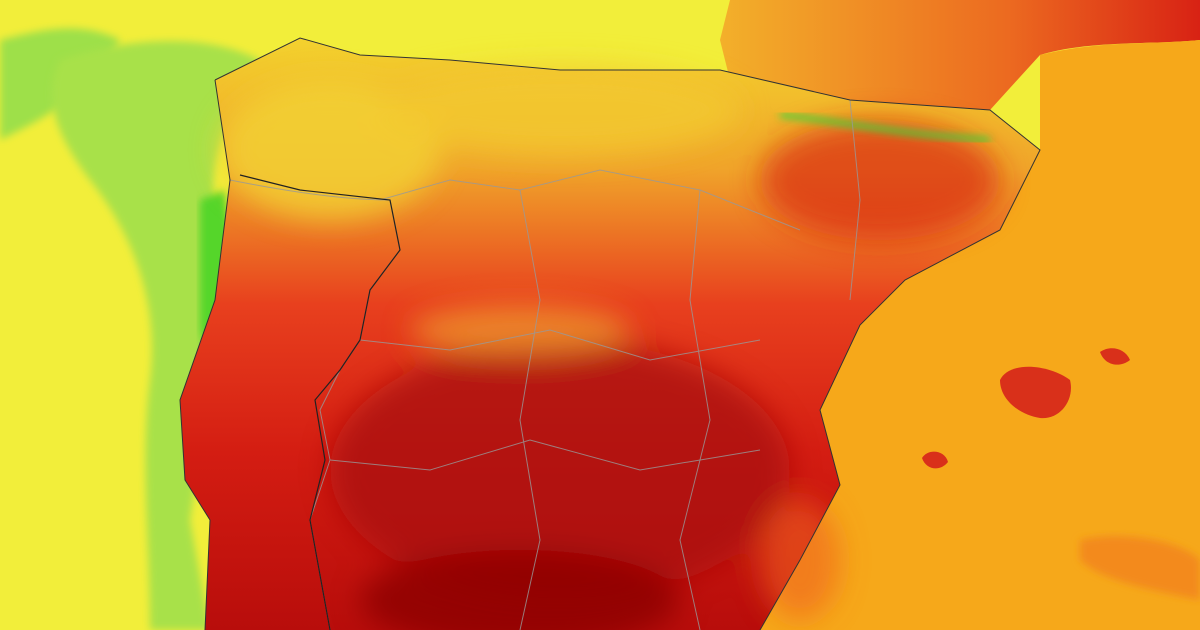 Image resolution: width=1200 pixels, height=630 pixels. I want to click on ibiza, so click(935, 460).